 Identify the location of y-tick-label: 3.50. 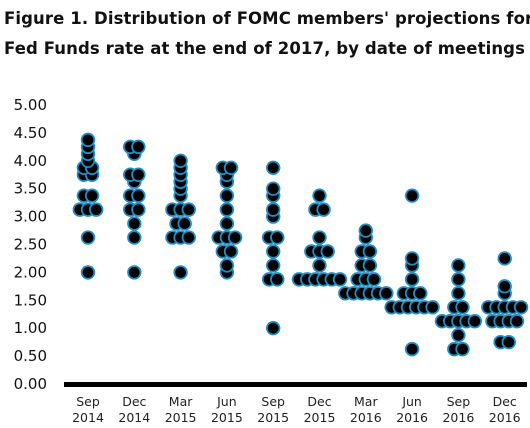
(30, 189).